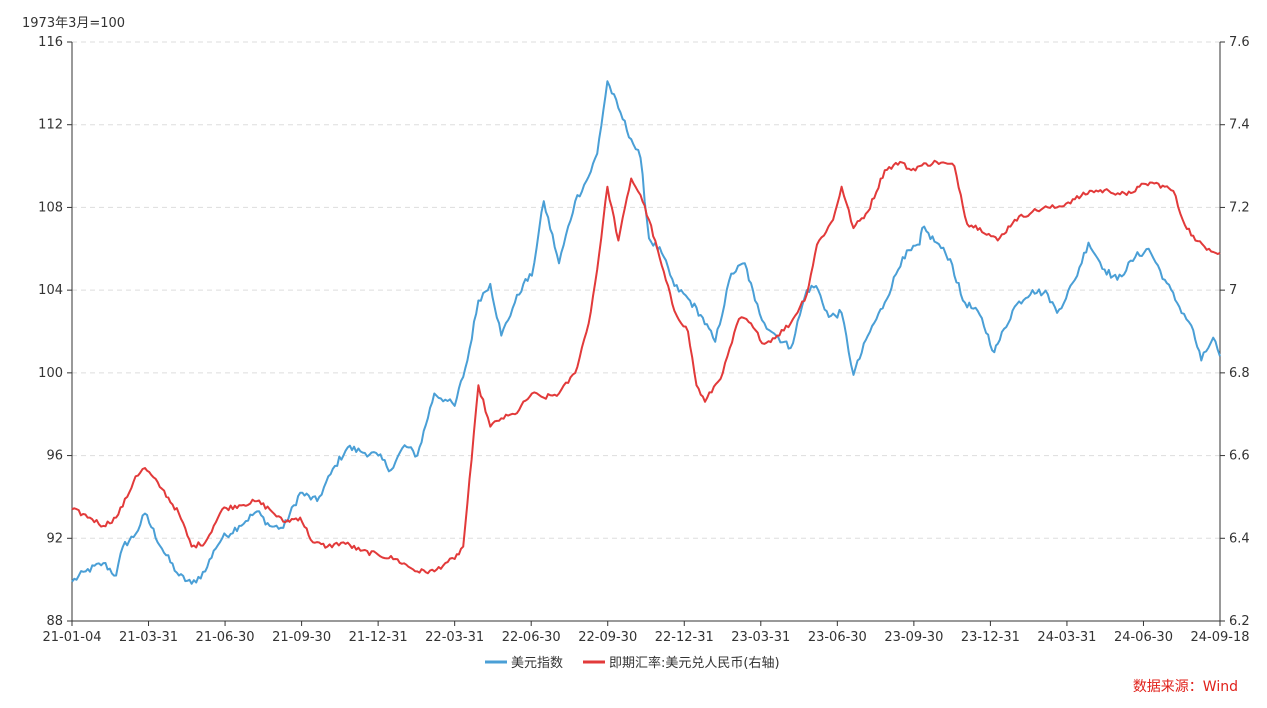 This screenshot has width=1267, height=708. Describe the element at coordinates (990, 637) in the screenshot. I see `x-tick-label: 23-12-31` at that location.